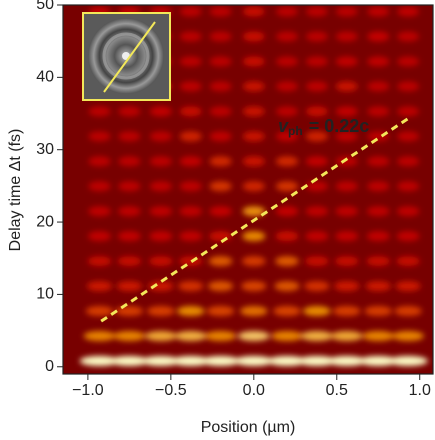  I want to click on annotation: vph = 0.22c, so click(323, 127).